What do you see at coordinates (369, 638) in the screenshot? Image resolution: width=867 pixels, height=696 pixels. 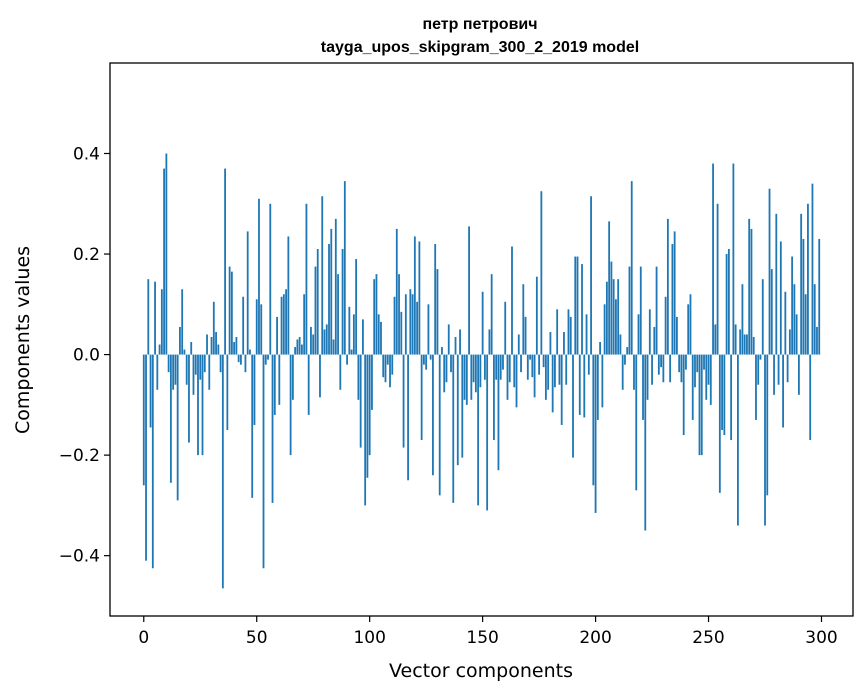 I see `x-tick-label: 100` at bounding box center [369, 638].